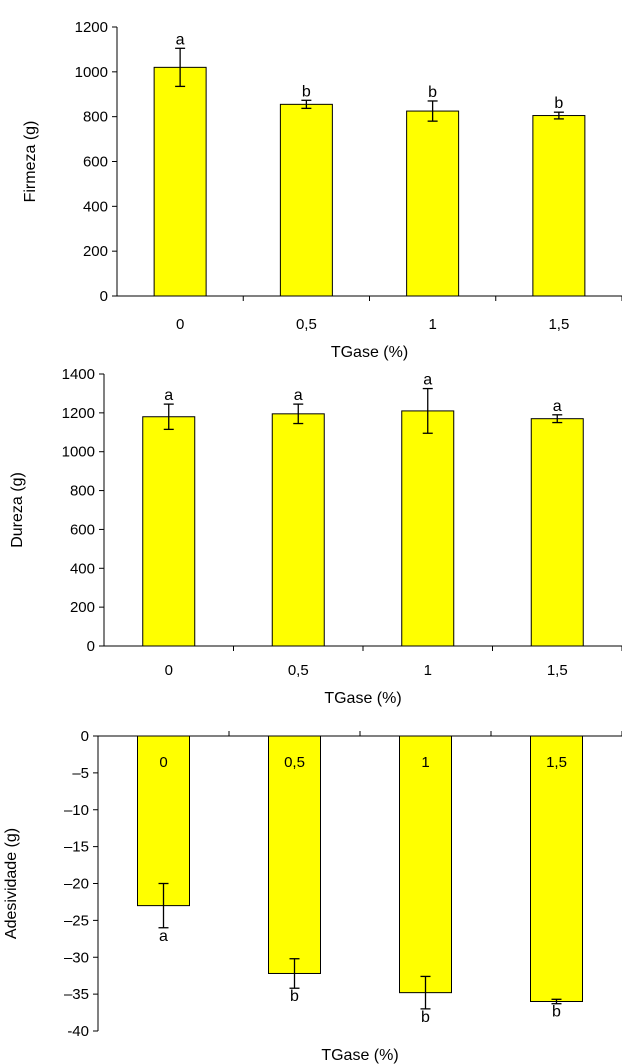  What do you see at coordinates (17, 510) in the screenshot?
I see `y-axis-title: Dureza (g)` at bounding box center [17, 510].